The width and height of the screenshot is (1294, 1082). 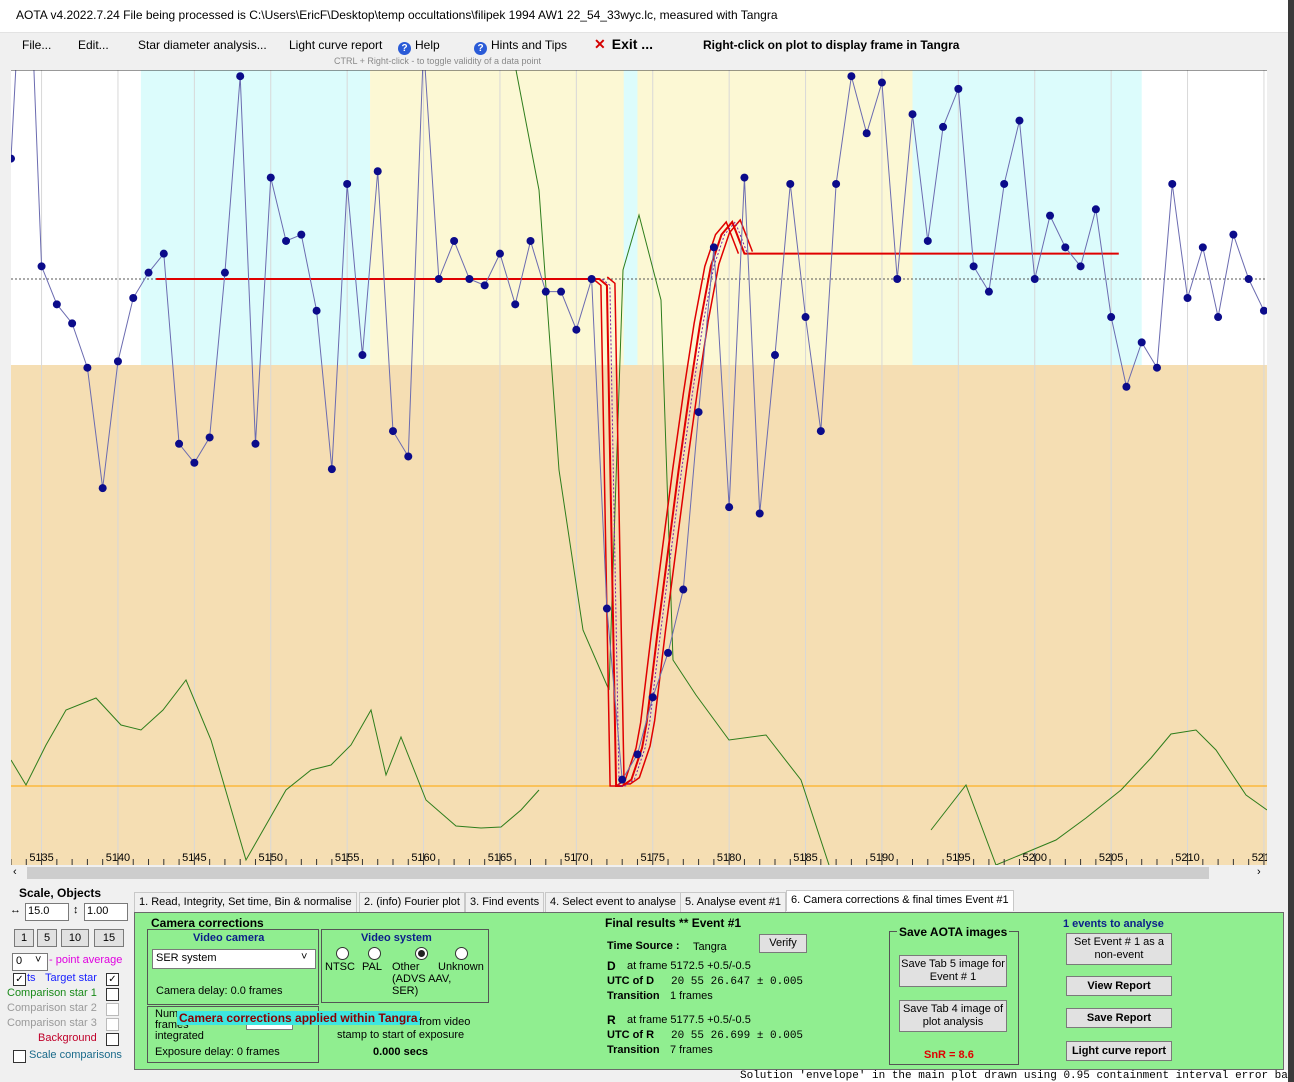 I want to click on plot-points-checkbox: ✓, so click(x=19, y=979).